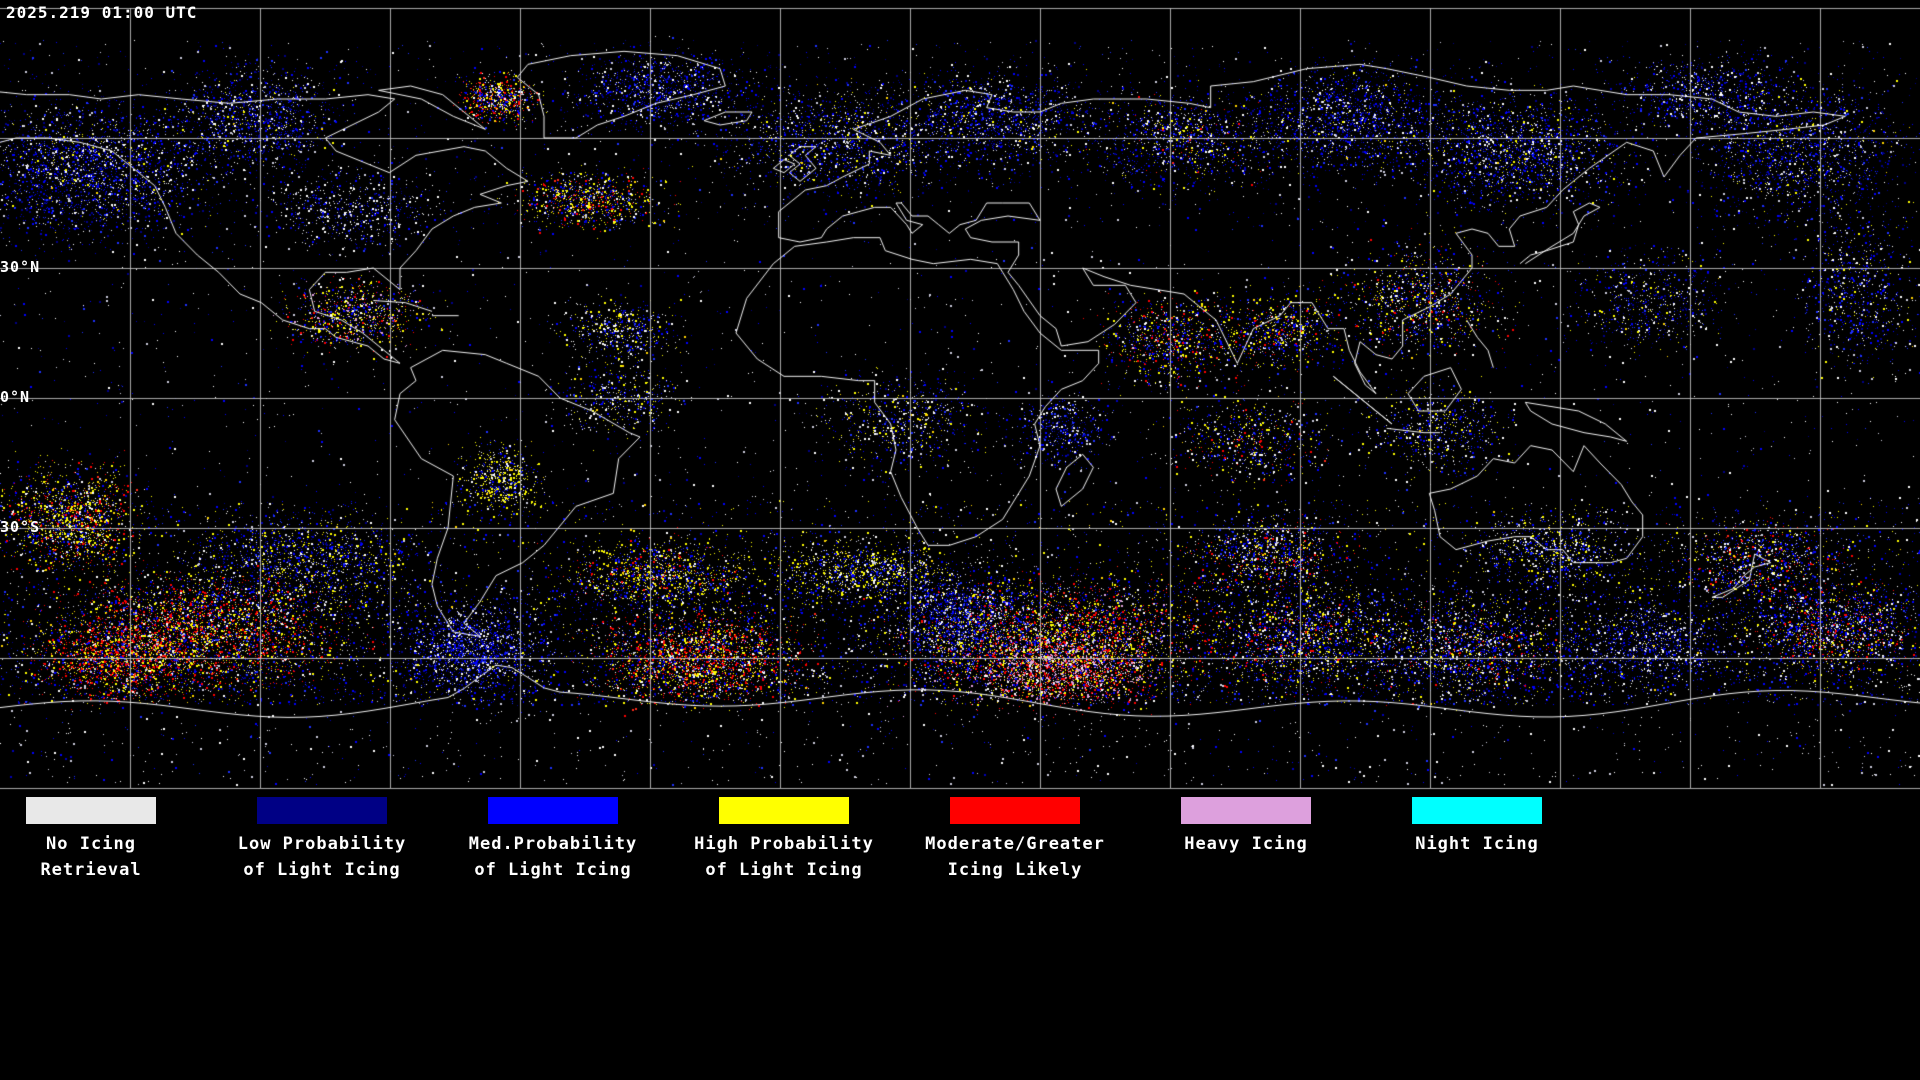 The height and width of the screenshot is (1080, 1920). What do you see at coordinates (15, 397) in the screenshot?
I see `latitude-label-0n: 0°N` at bounding box center [15, 397].